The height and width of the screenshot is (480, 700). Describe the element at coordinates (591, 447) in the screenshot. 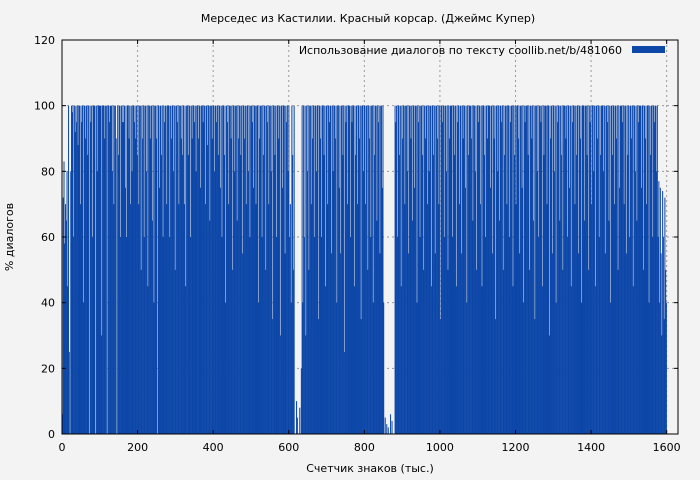

I see `x-tick-label: 1400` at that location.